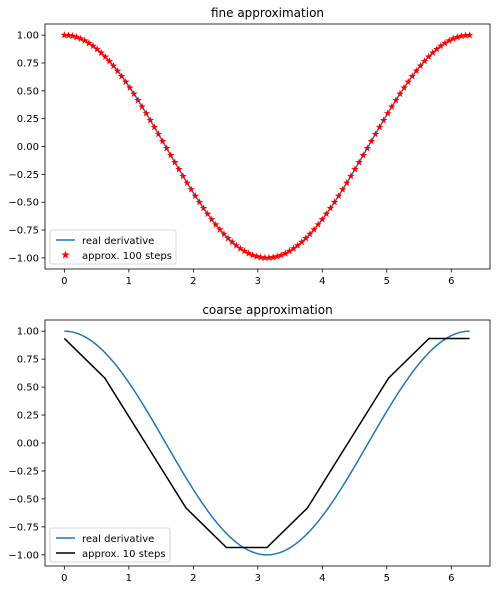 This screenshot has width=498, height=590. I want to click on legend-entry: approx. 10 steps, so click(124, 554).